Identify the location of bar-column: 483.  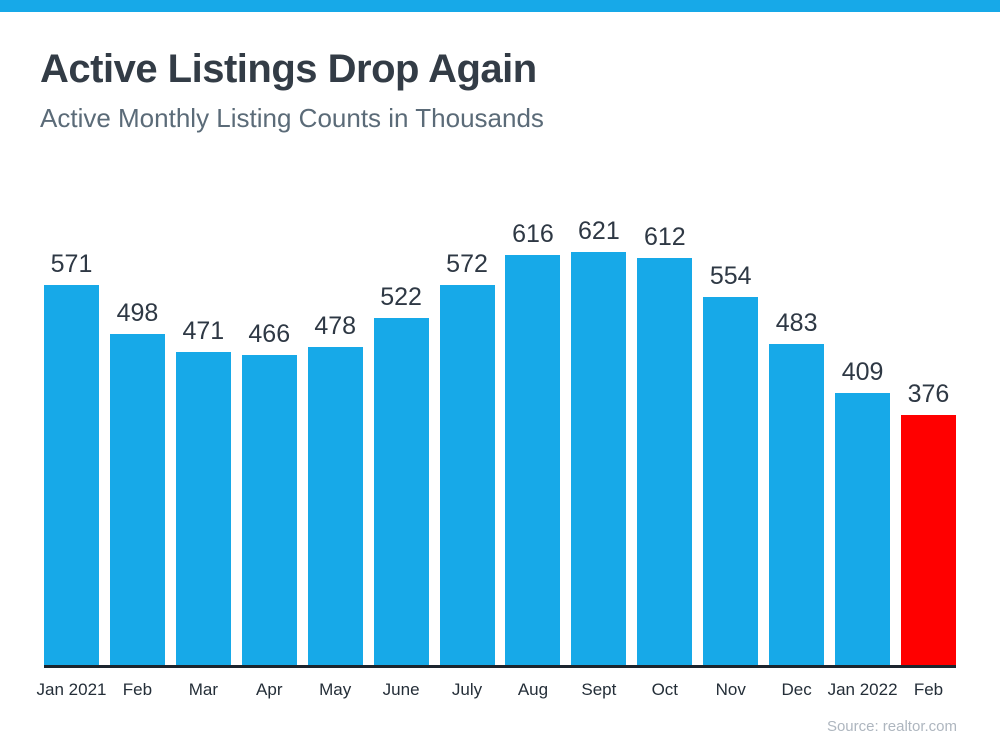
(797, 486).